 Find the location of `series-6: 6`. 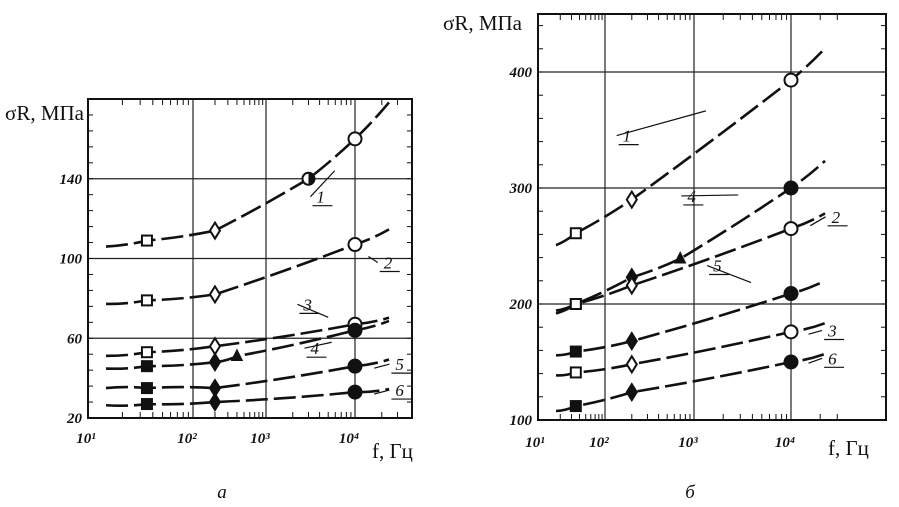

series-6: 6 is located at coordinates (700, 380).